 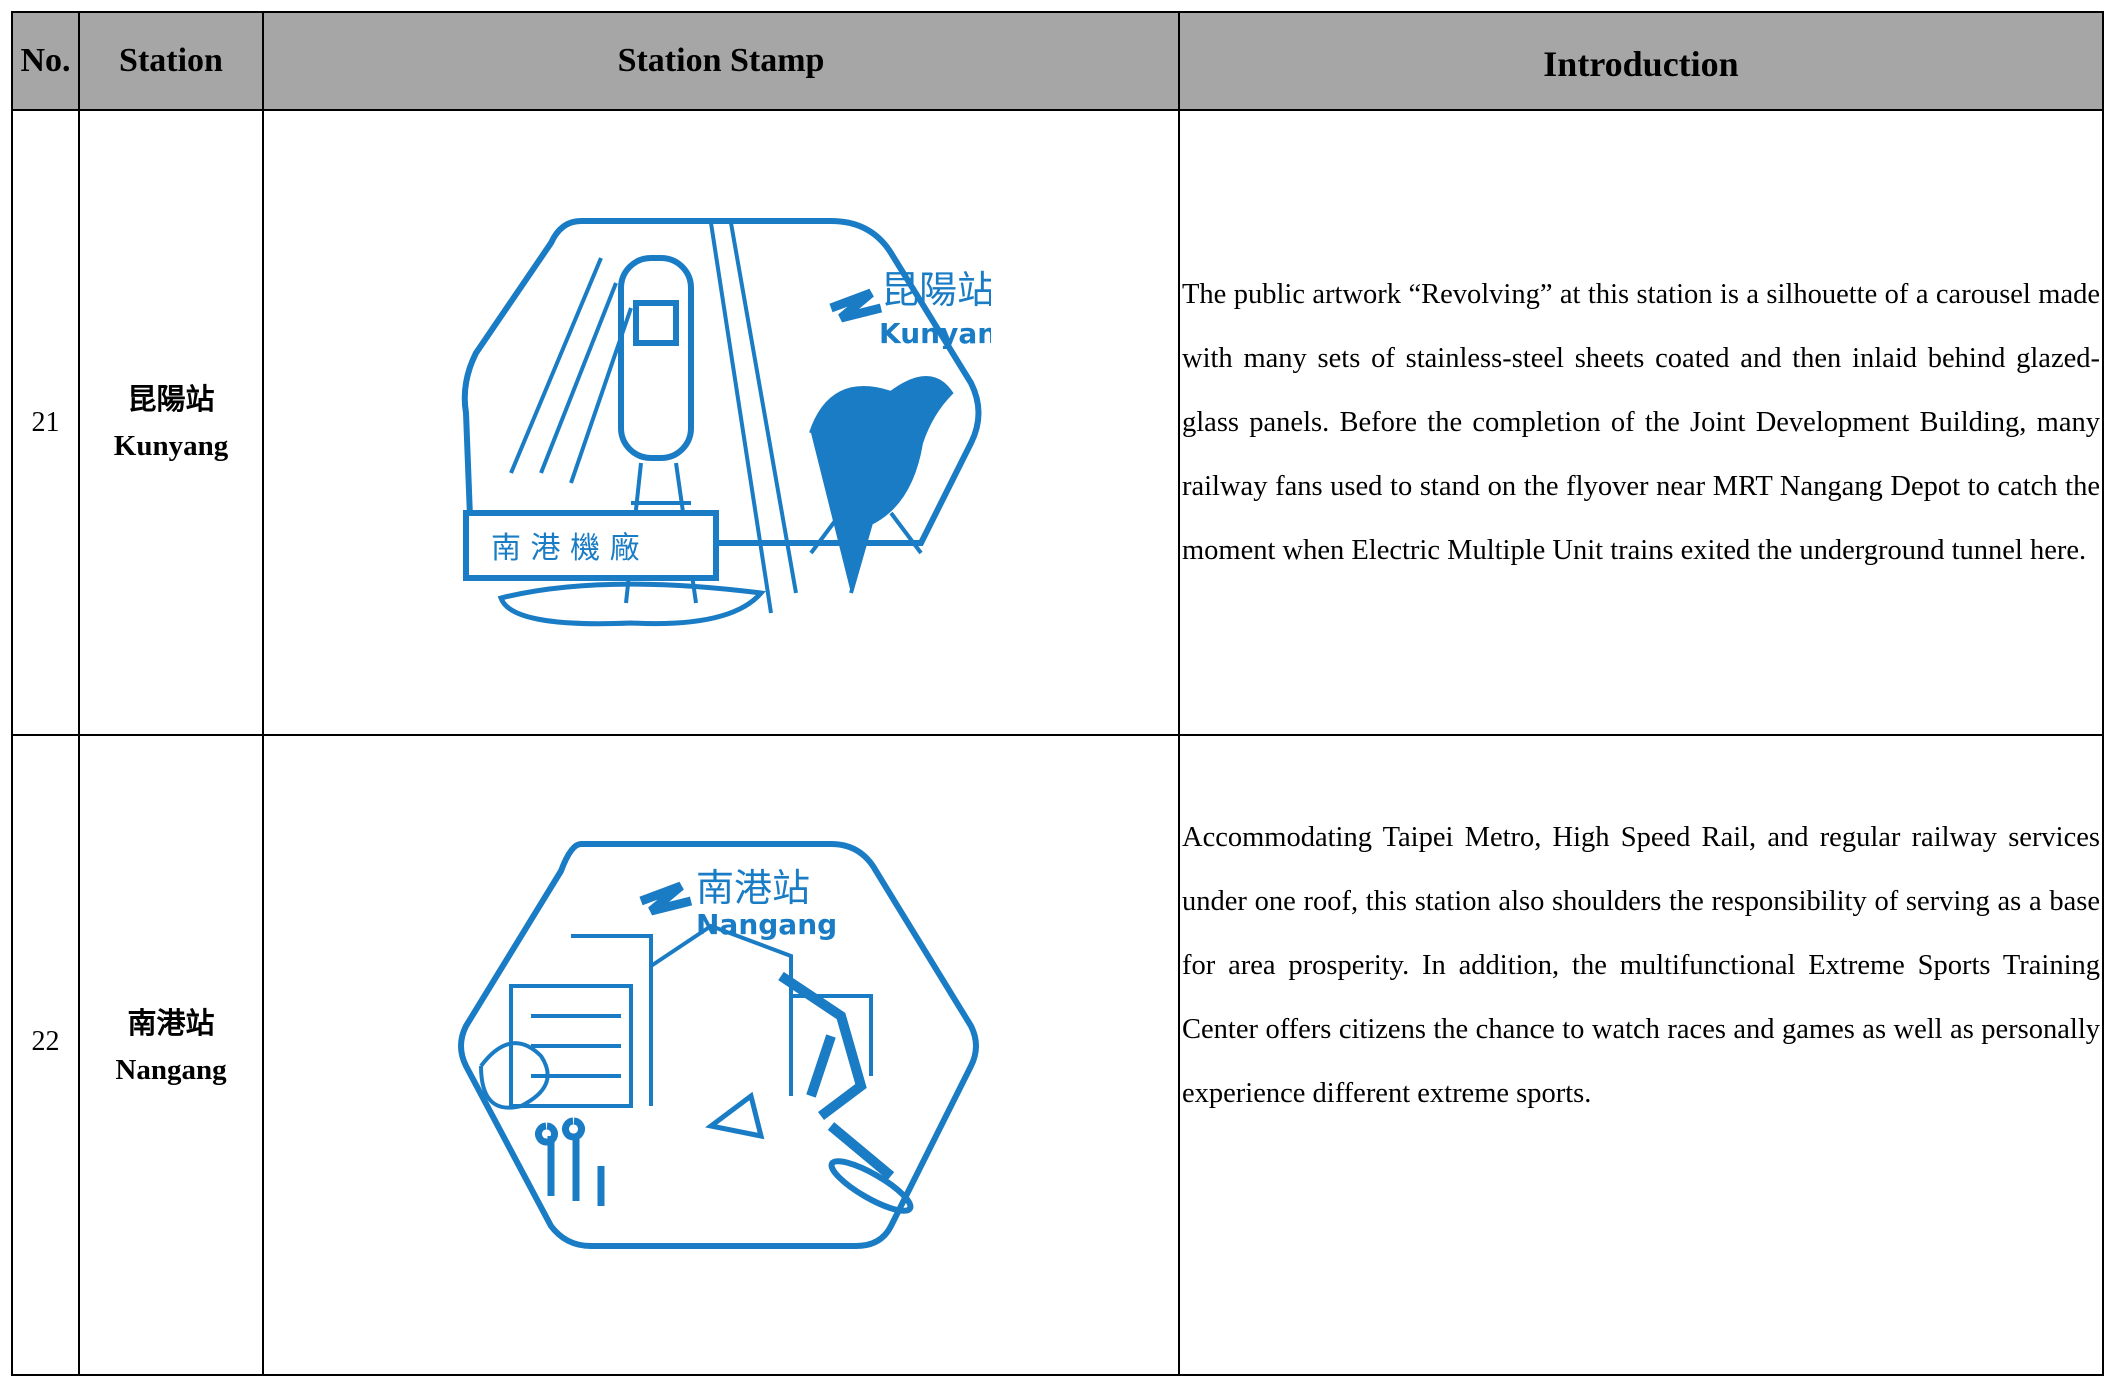 I want to click on header-cell: Introduction, so click(x=1641, y=61).